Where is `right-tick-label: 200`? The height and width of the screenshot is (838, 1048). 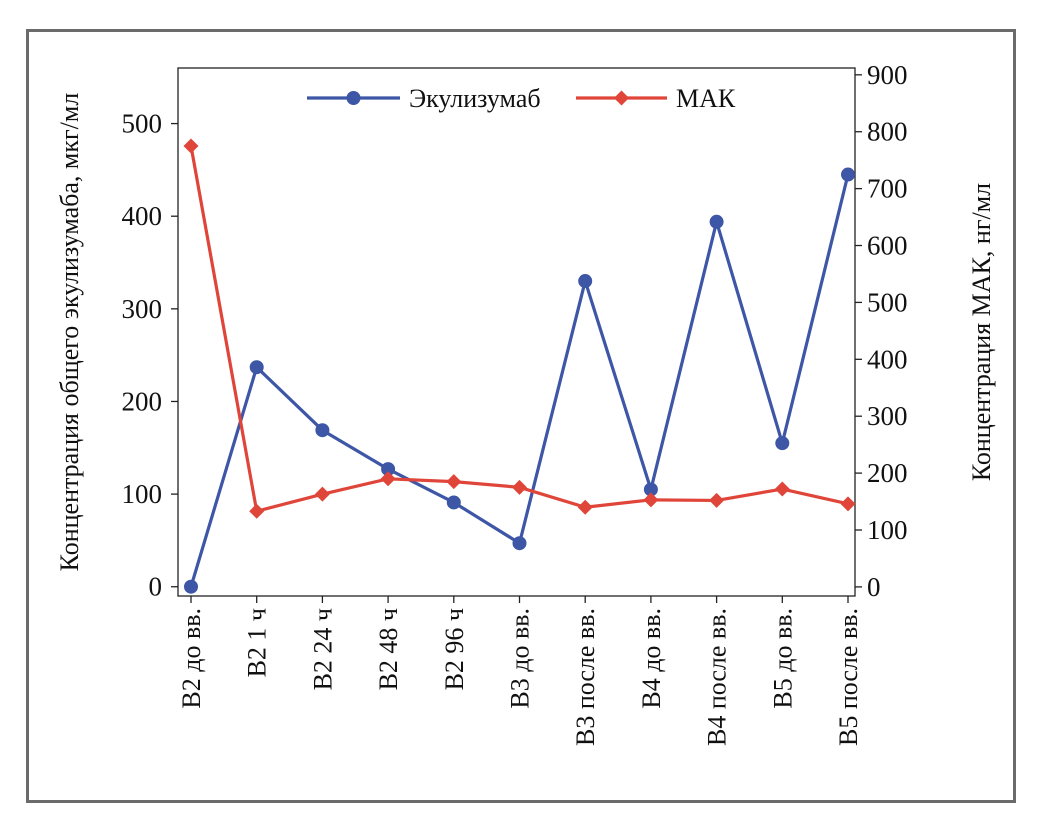 right-tick-label: 200 is located at coordinates (887, 473).